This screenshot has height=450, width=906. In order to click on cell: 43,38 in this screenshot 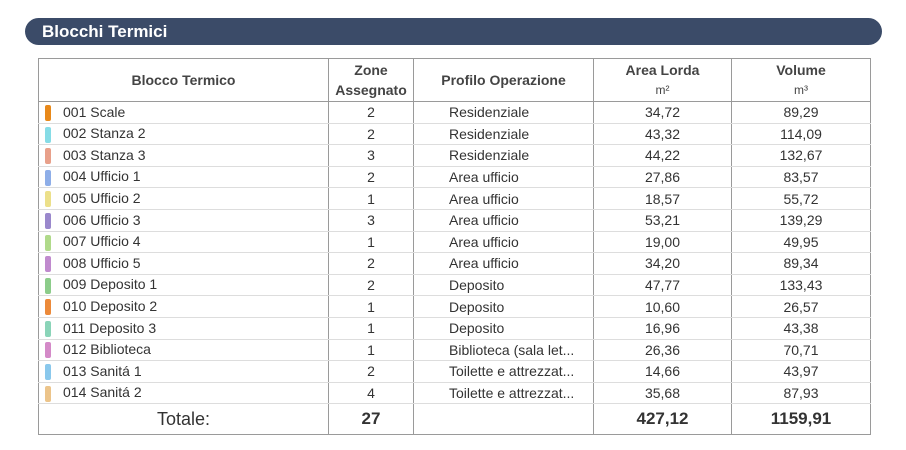, I will do `click(801, 328)`.